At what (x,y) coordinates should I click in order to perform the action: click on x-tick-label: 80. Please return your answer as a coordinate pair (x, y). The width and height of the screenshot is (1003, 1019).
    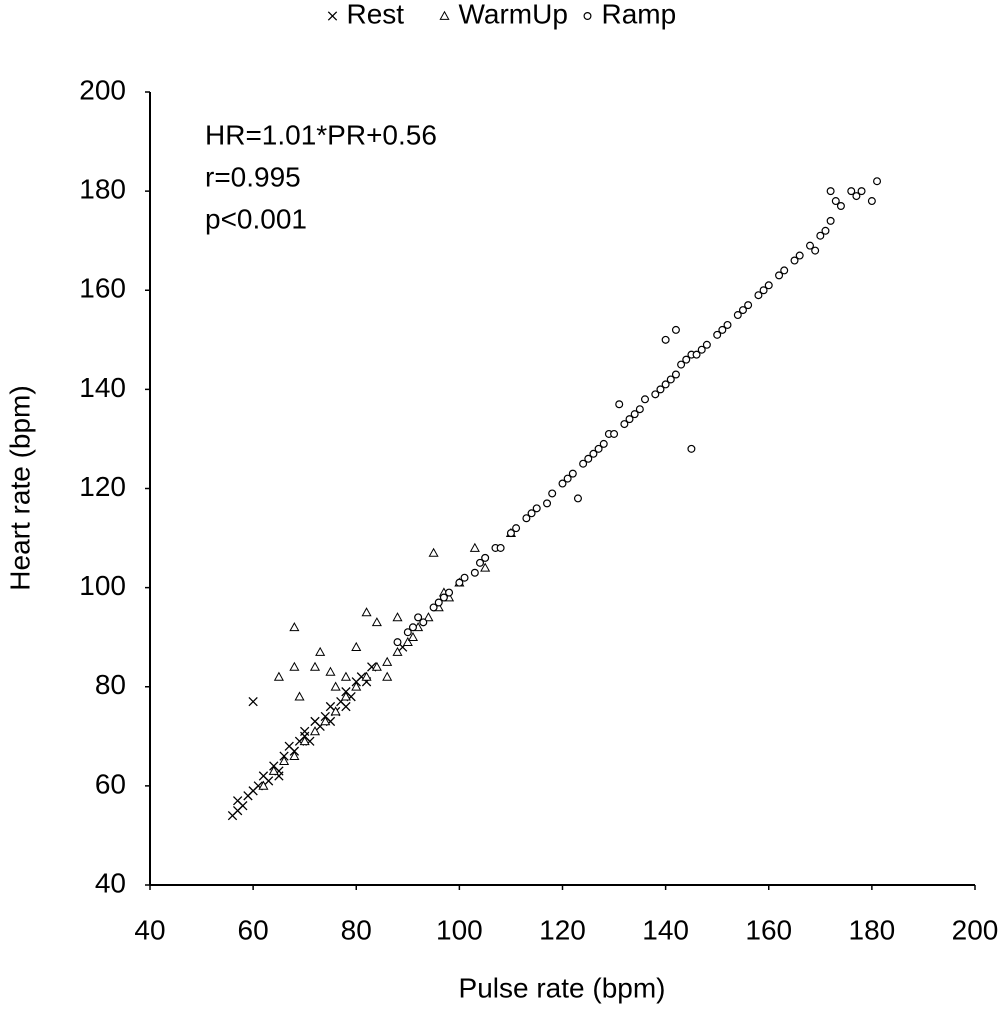
    Looking at the image, I should click on (356, 929).